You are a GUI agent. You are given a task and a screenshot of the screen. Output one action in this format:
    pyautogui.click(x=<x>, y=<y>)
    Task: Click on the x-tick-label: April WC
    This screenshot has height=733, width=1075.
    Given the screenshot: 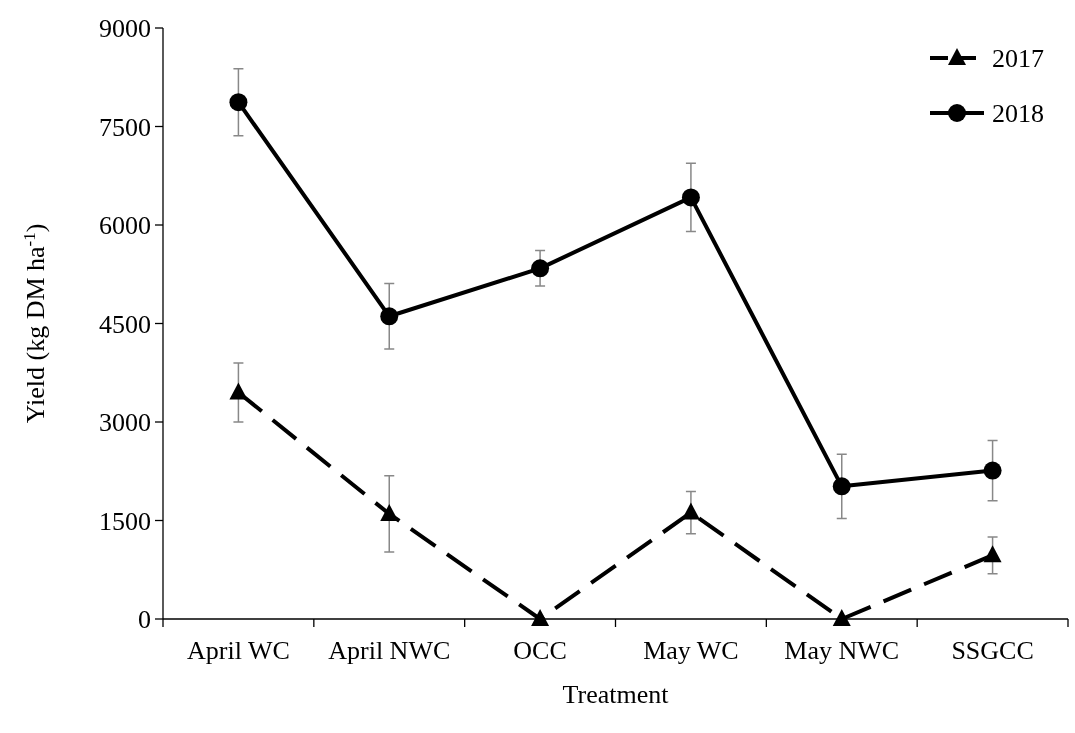 What is the action you would take?
    pyautogui.click(x=238, y=650)
    